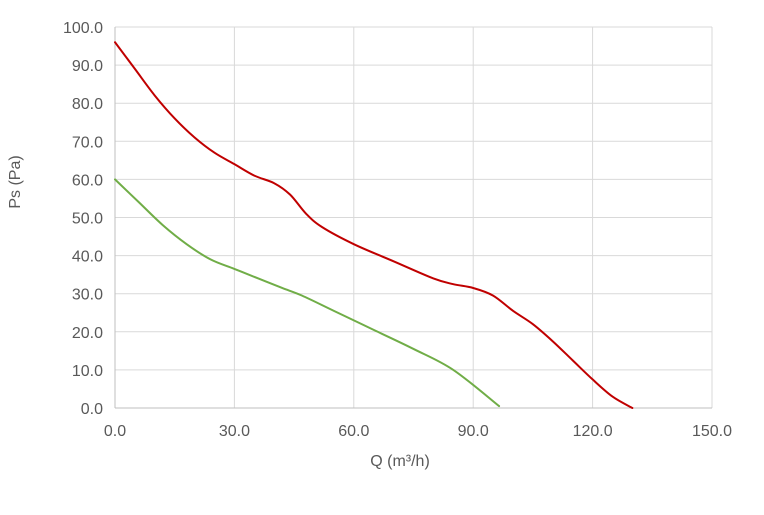 This screenshot has width=764, height=515. What do you see at coordinates (87, 104) in the screenshot?
I see `y-tick-label: 80.0` at bounding box center [87, 104].